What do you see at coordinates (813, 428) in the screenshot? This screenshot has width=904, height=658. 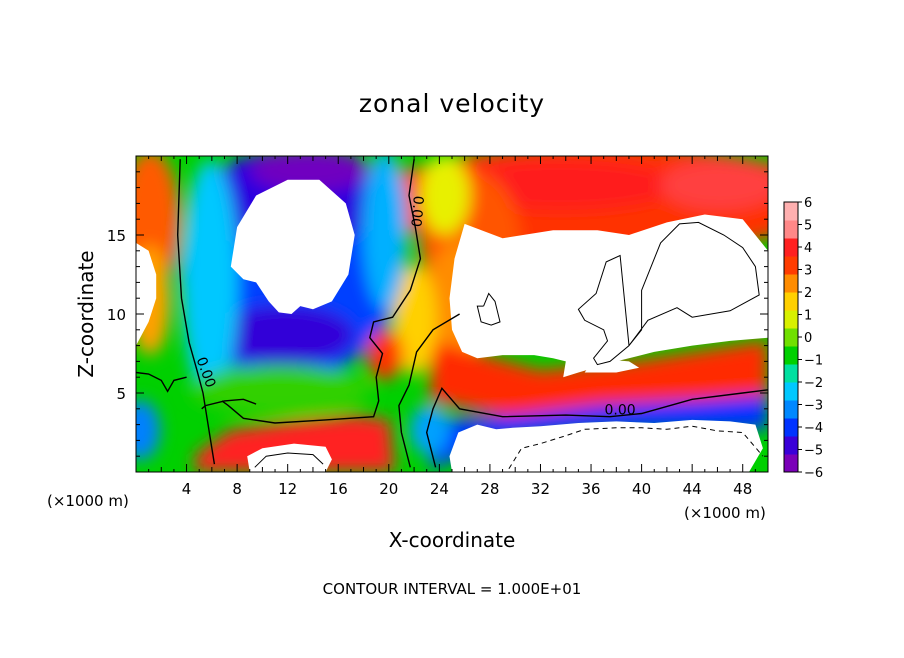 I see `colorbar-tick-label: −4` at bounding box center [813, 428].